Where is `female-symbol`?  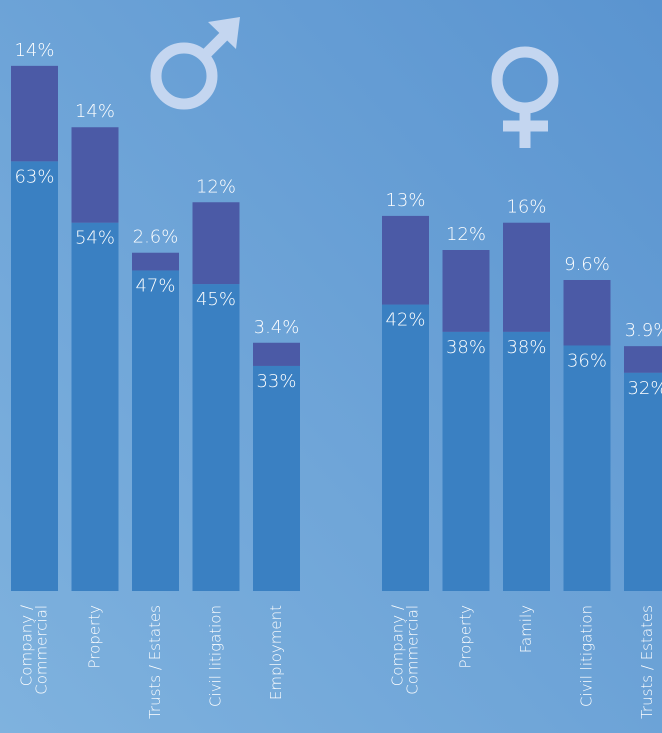
female-symbol is located at coordinates (525, 97).